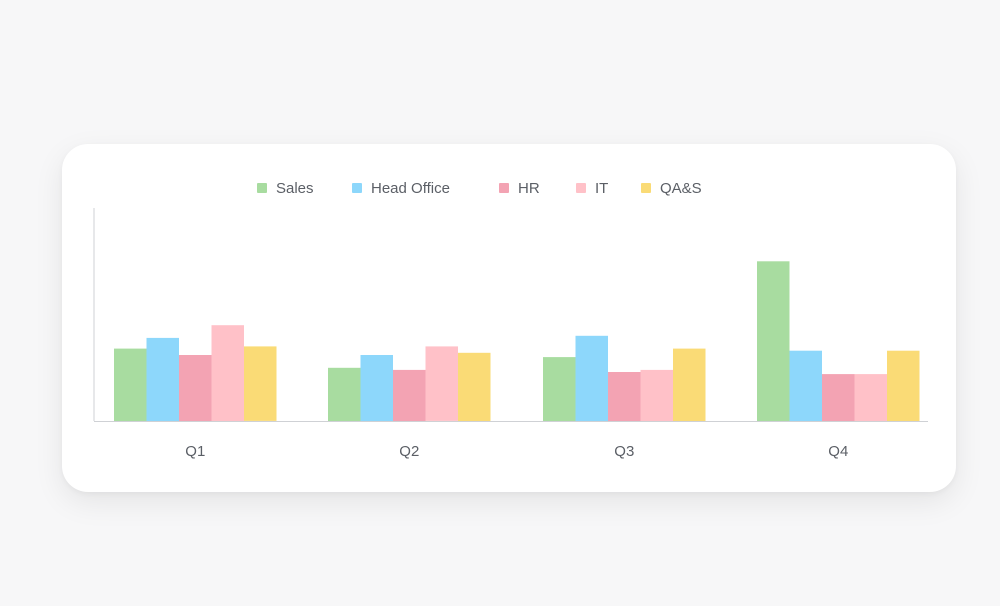 The image size is (1000, 606). Describe the element at coordinates (195, 451) in the screenshot. I see `x-tick-label-q1: Q1` at that location.